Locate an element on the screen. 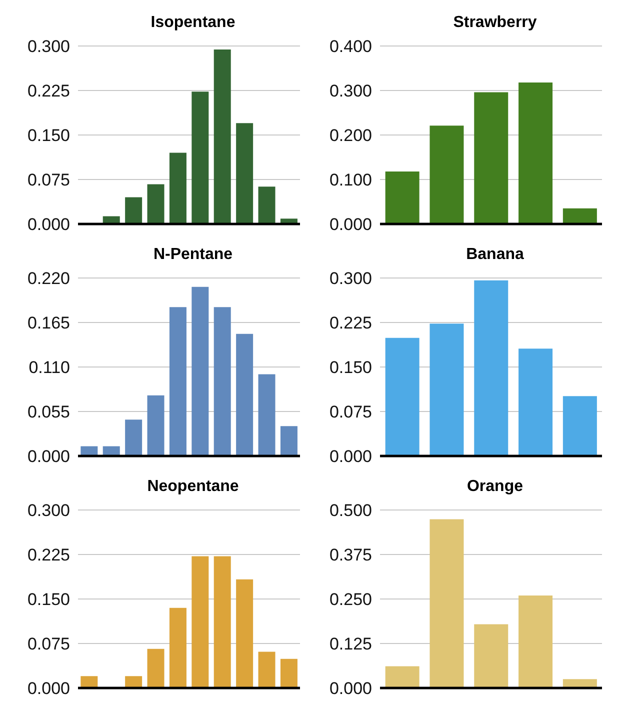  chart-title: Banana is located at coordinates (495, 255).